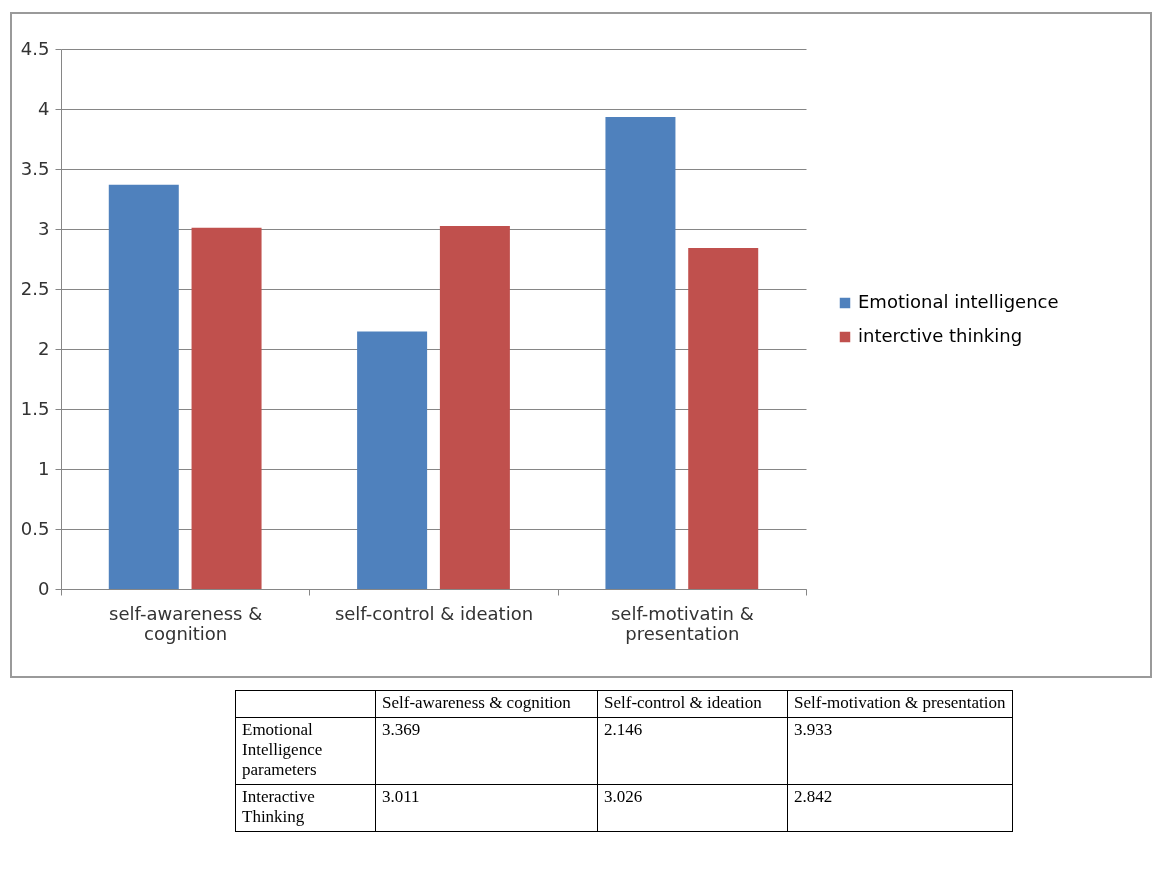 The height and width of the screenshot is (876, 1154). Describe the element at coordinates (692, 704) in the screenshot. I see `text: Self-control & ideation` at that location.